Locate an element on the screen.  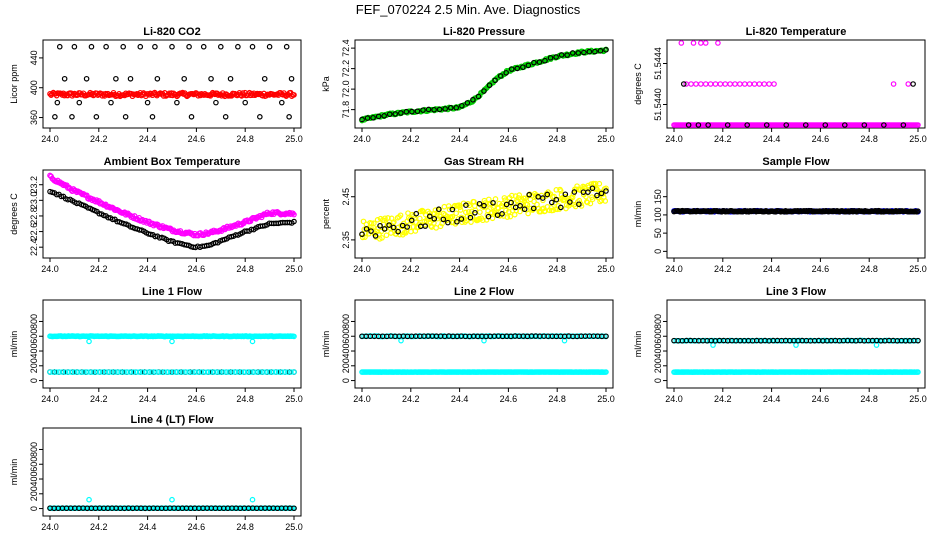
plot-frame is located at coordinates (796, 84).